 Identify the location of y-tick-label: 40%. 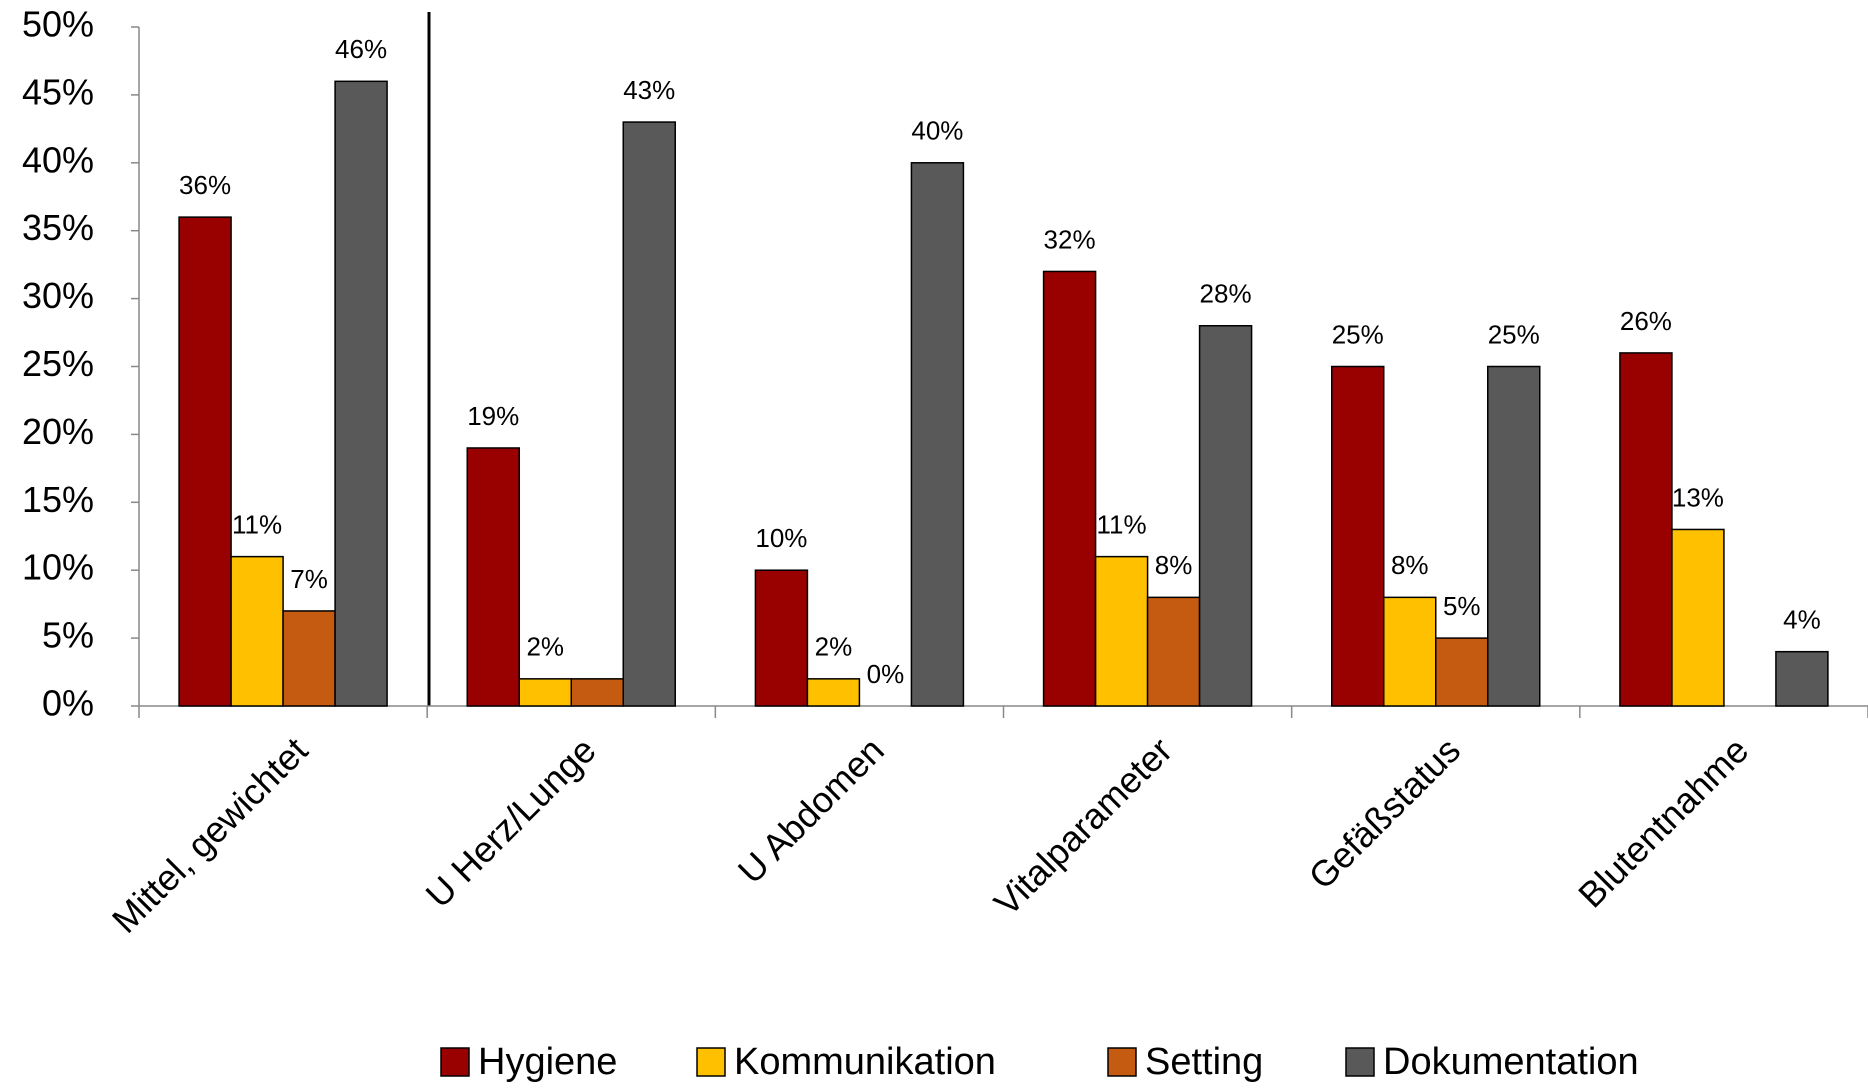
(58, 159).